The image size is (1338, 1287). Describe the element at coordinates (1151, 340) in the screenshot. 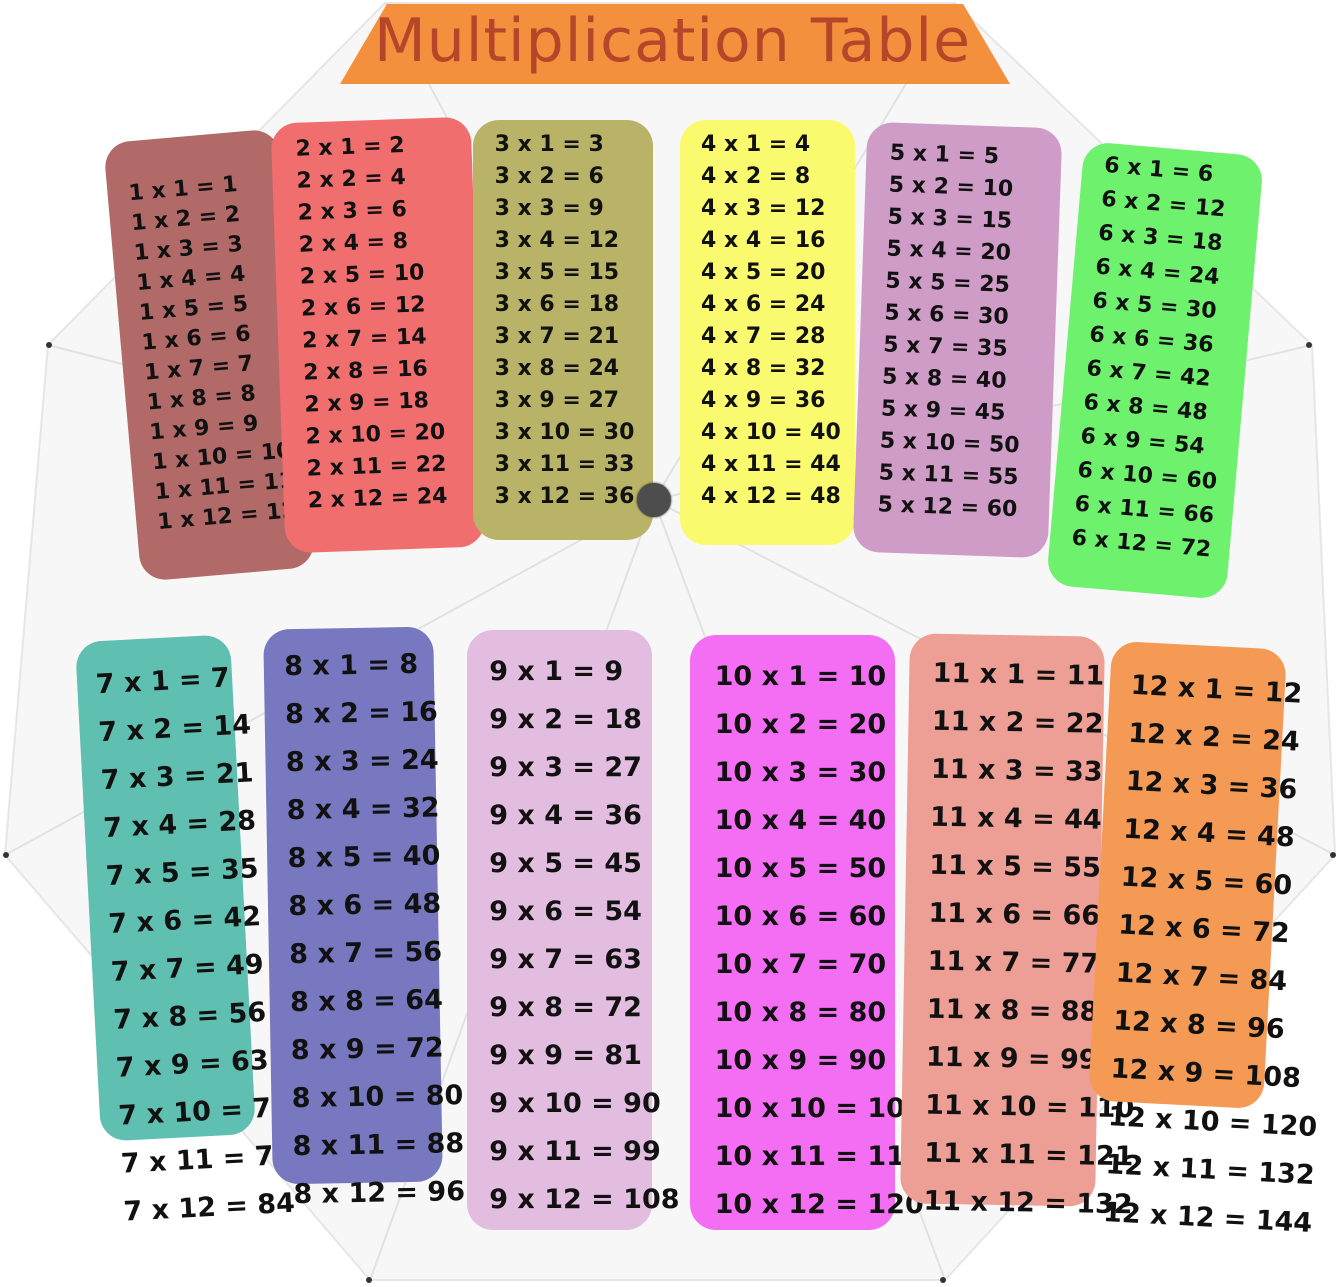

I see `table-row: 6 x 6 = 36` at that location.